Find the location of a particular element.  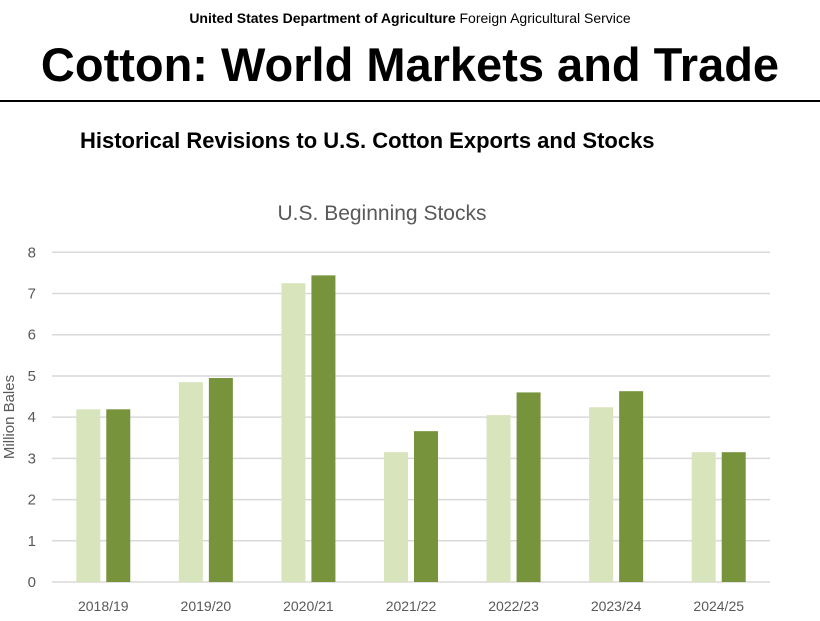

y-tick-label: 4 is located at coordinates (32, 417).